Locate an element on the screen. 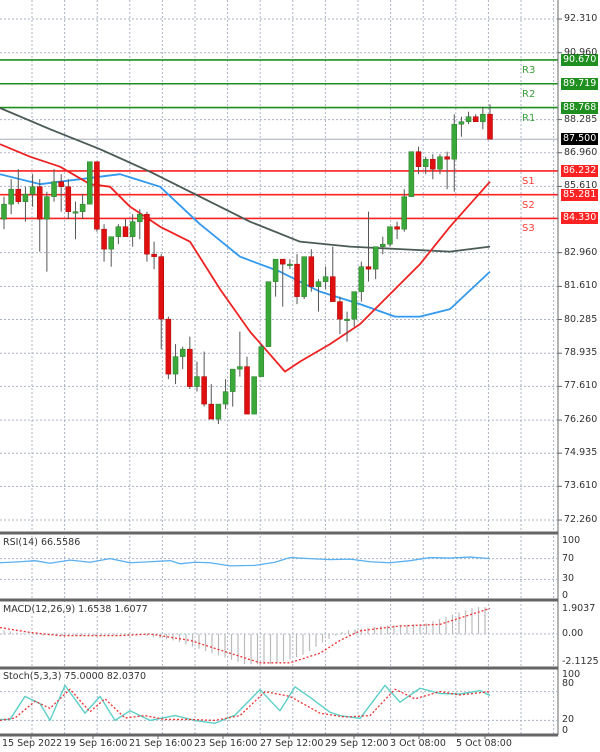 This screenshot has height=752, width=600. price-tick: 74.935 is located at coordinates (581, 453).